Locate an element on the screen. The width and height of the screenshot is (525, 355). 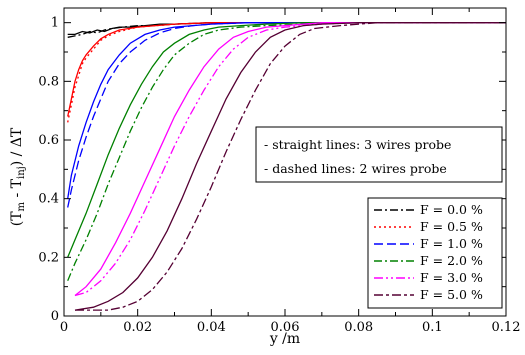
y-tick-label: 1 is located at coordinates (55, 23).